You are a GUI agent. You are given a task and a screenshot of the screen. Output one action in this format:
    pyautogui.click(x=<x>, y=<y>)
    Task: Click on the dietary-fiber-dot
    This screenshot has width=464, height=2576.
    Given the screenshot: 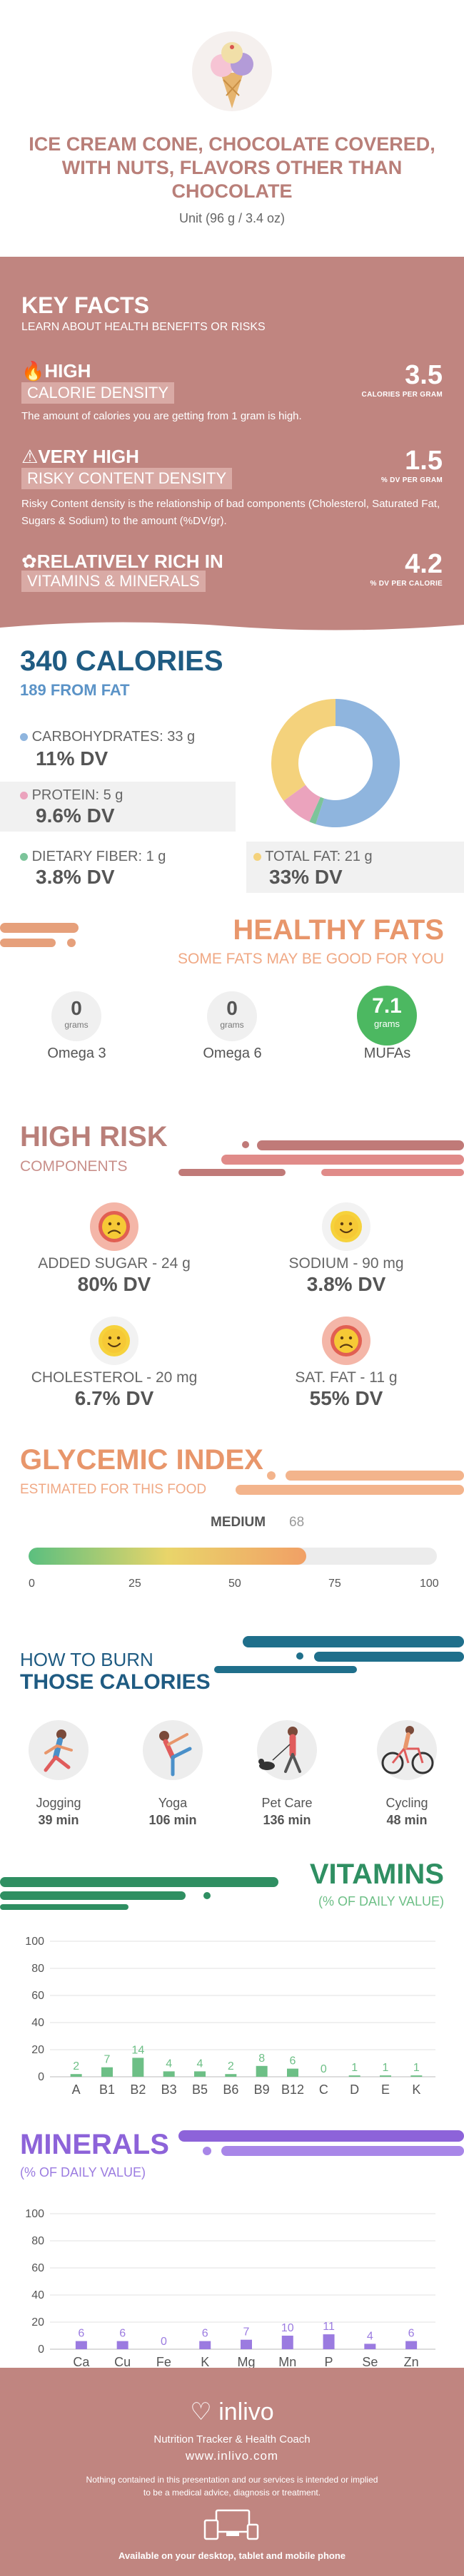 What is the action you would take?
    pyautogui.click(x=24, y=857)
    